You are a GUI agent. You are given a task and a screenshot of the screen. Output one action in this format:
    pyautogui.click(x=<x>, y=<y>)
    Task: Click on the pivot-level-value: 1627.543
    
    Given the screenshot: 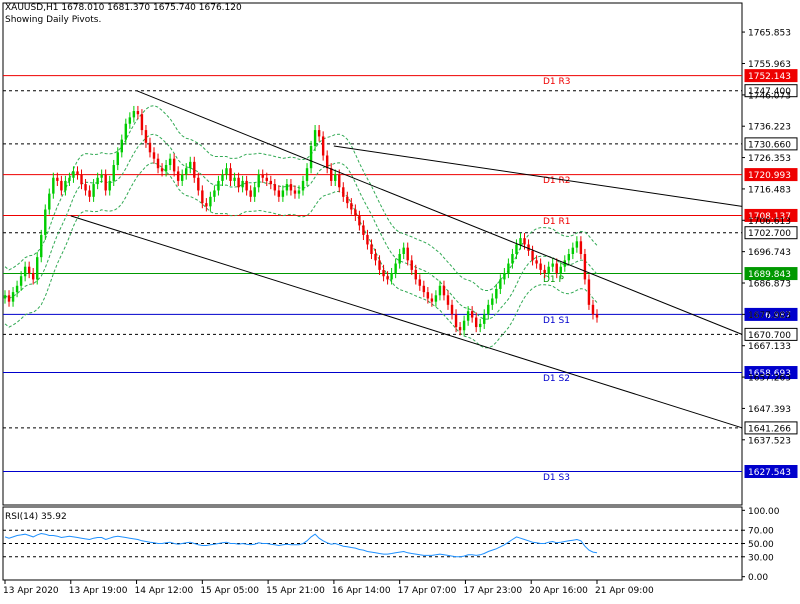 What is the action you would take?
    pyautogui.click(x=769, y=473)
    